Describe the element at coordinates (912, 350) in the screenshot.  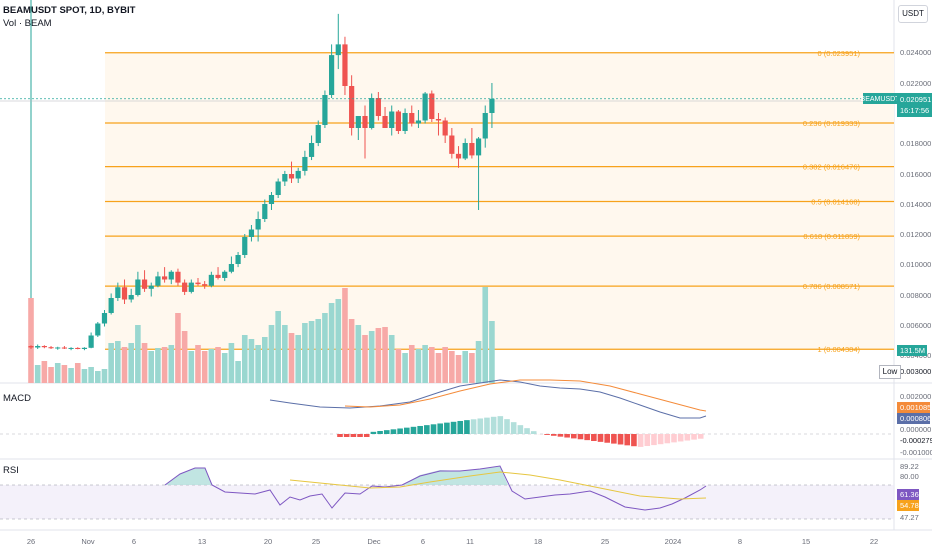
I see `volume-badge` at that location.